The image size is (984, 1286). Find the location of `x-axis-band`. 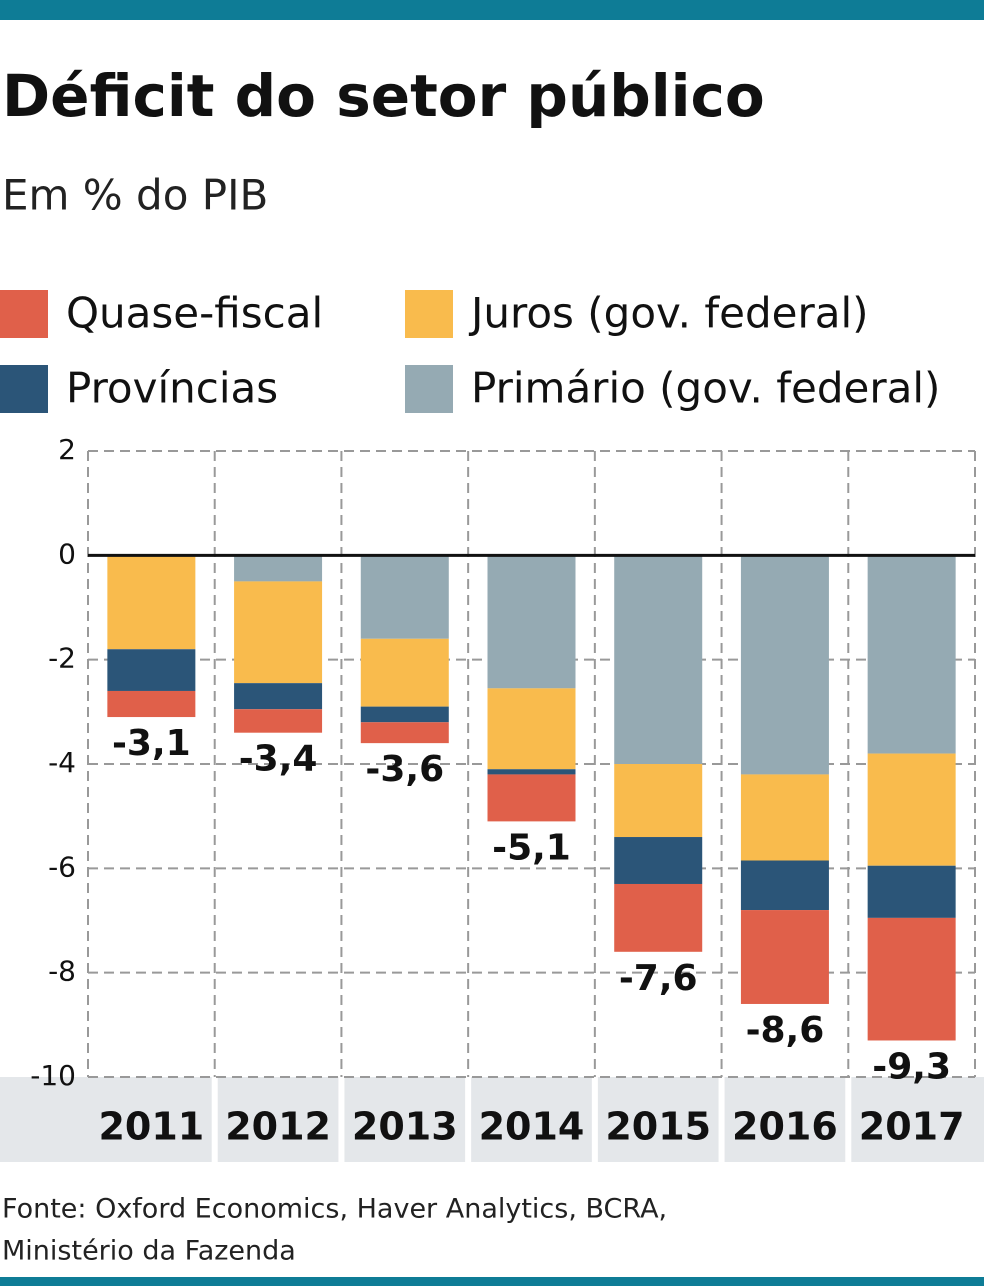

x-axis-band is located at coordinates (492, 1119).